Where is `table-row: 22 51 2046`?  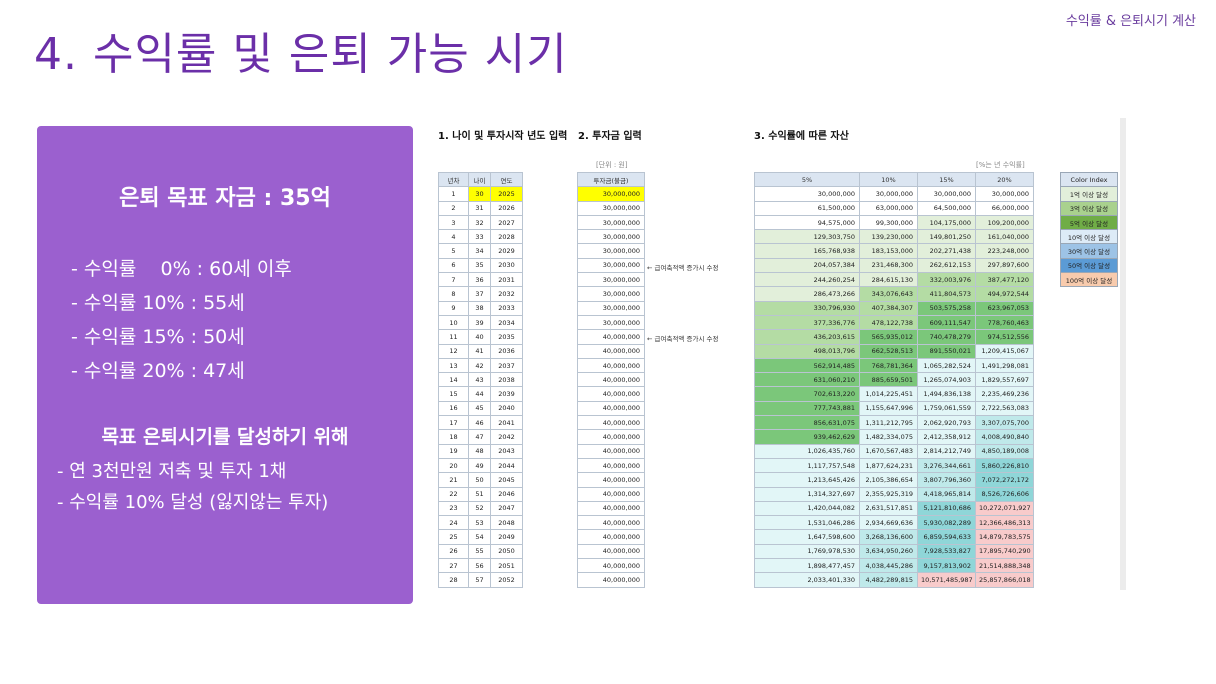
table-row: 22 51 2046 is located at coordinates (480, 494).